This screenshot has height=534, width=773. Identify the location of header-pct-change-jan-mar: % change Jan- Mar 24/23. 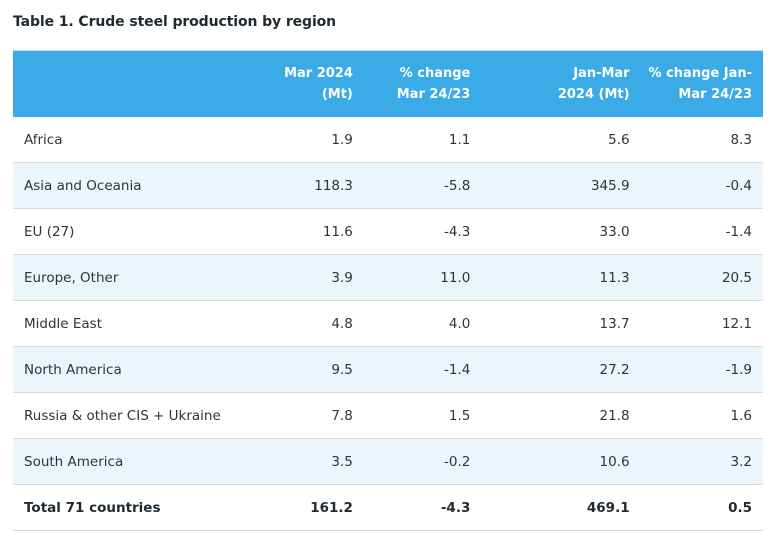
(696, 84).